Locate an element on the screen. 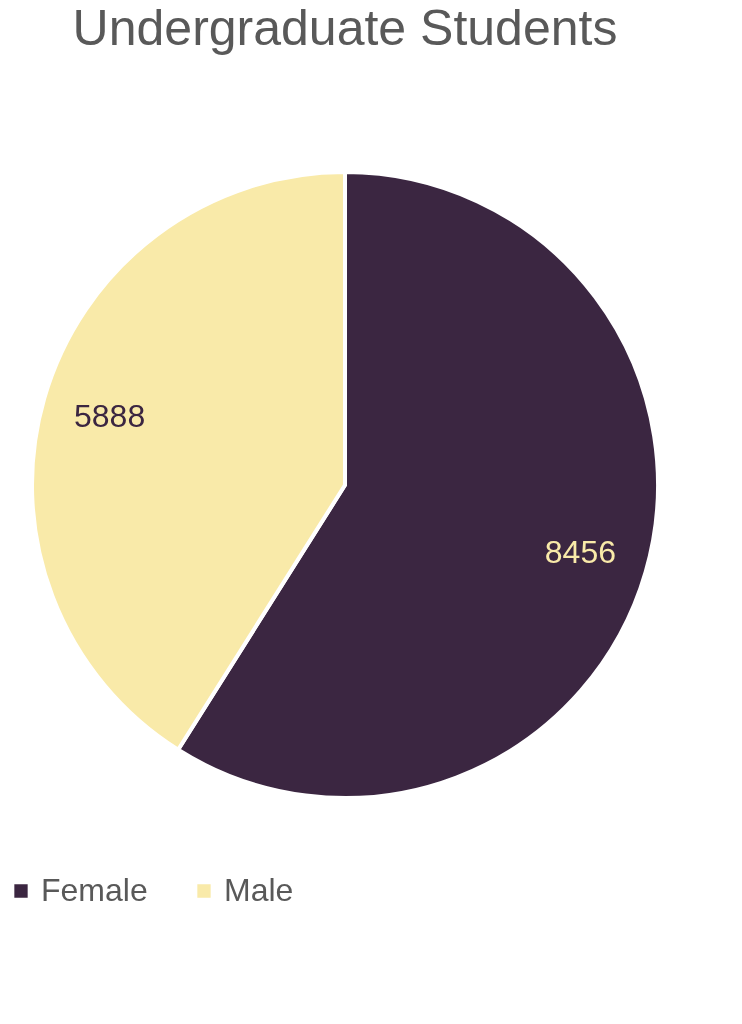 The height and width of the screenshot is (1024, 742). chart-title: Undergraduate Students is located at coordinates (345, 28).